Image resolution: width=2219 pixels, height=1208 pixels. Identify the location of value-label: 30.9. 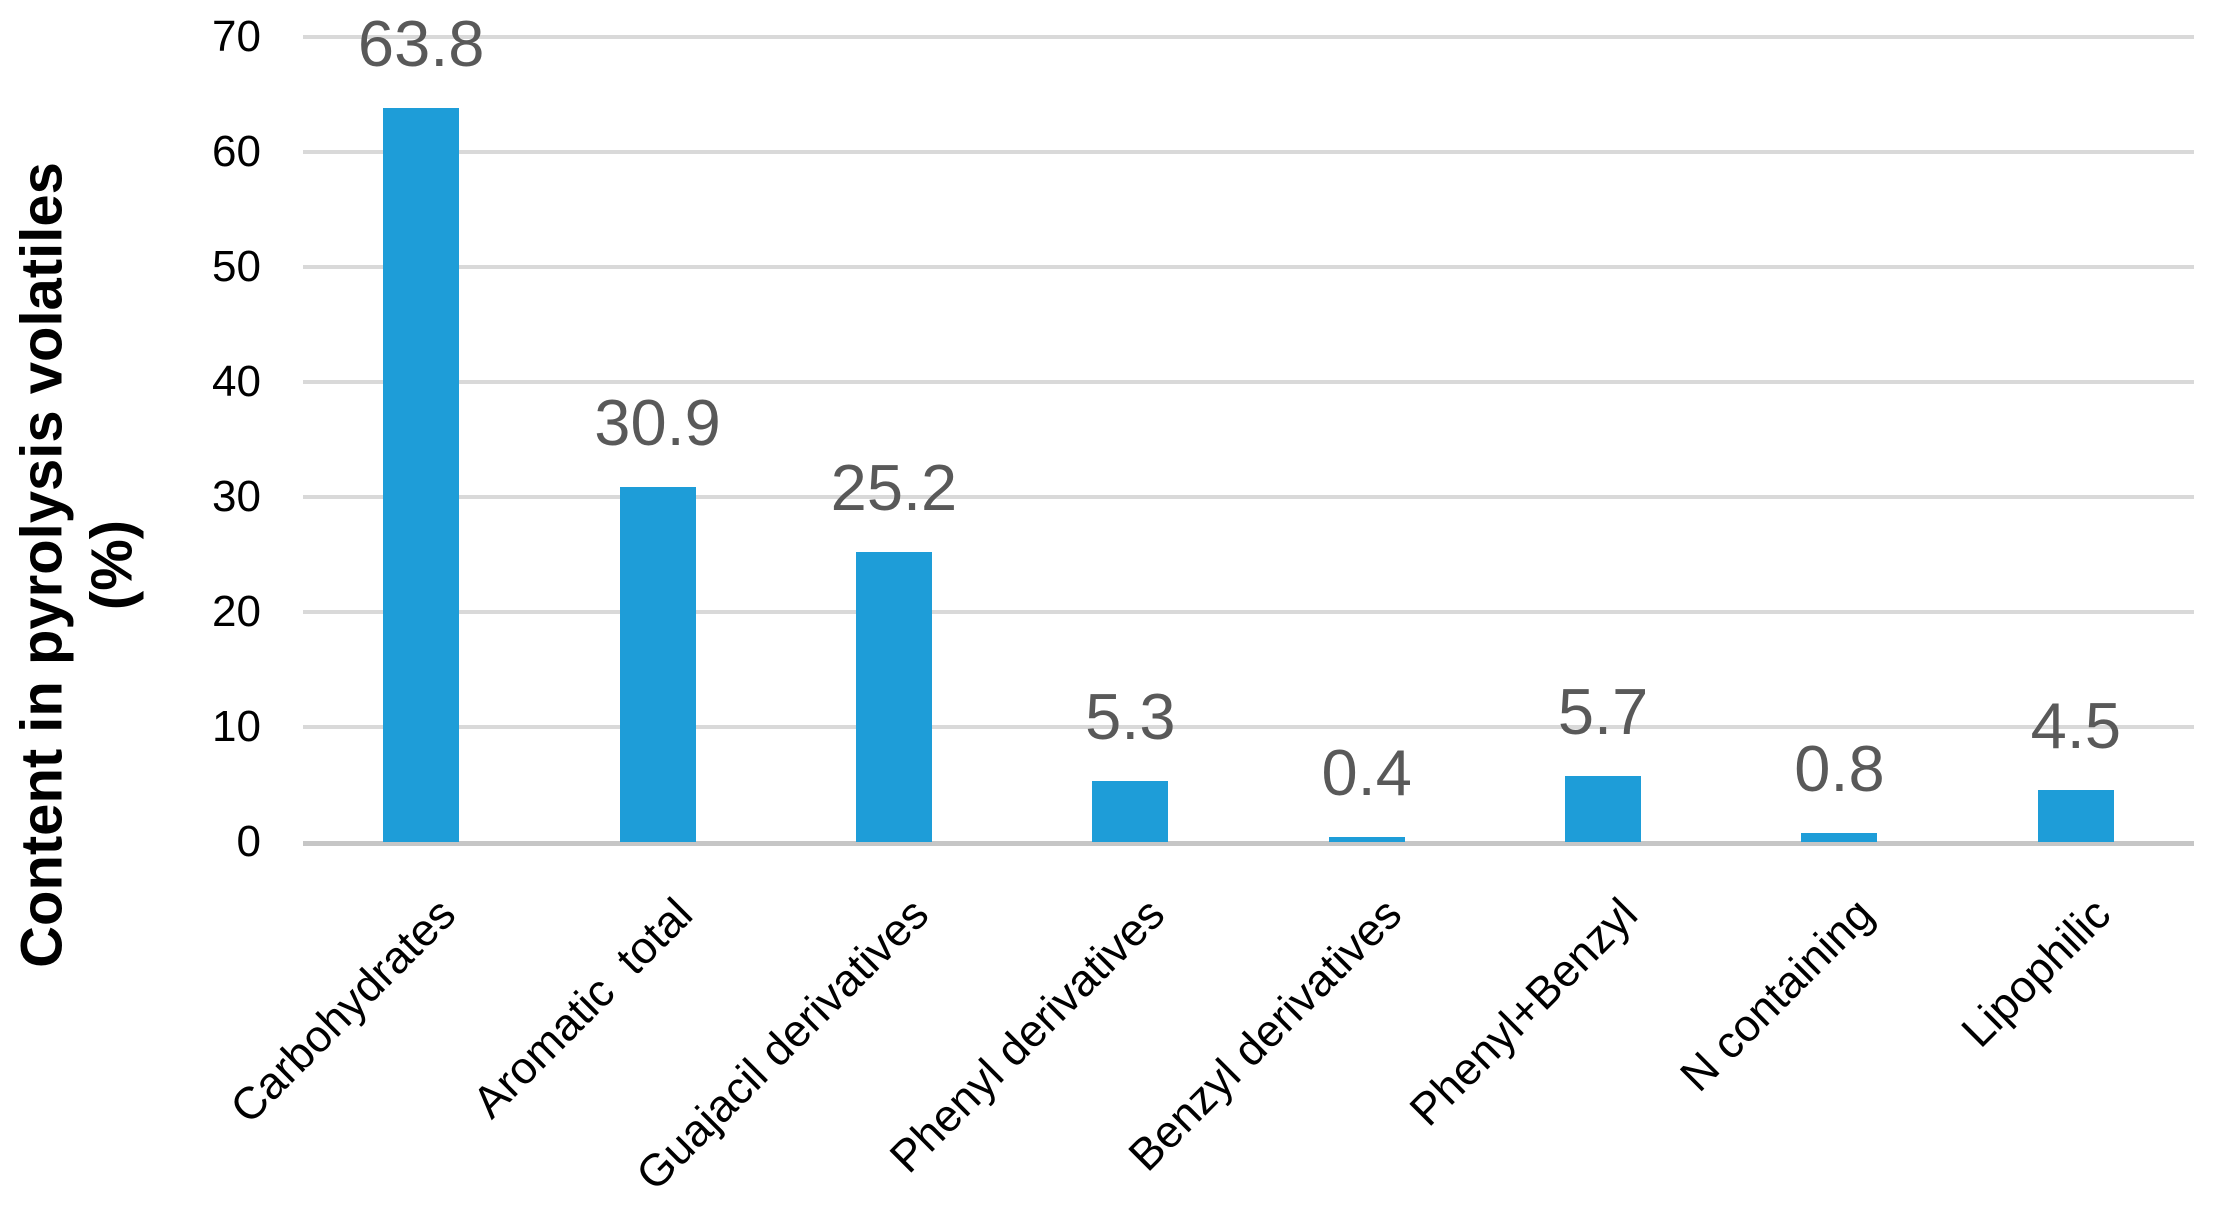
(657, 422).